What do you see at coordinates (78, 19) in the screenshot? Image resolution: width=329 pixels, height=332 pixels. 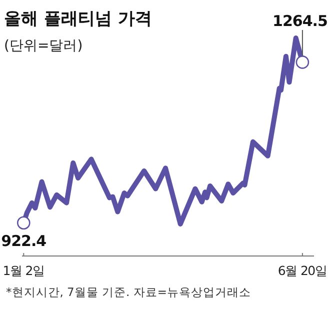 I see `chart-title: 올해 플래티넘 가격` at bounding box center [78, 19].